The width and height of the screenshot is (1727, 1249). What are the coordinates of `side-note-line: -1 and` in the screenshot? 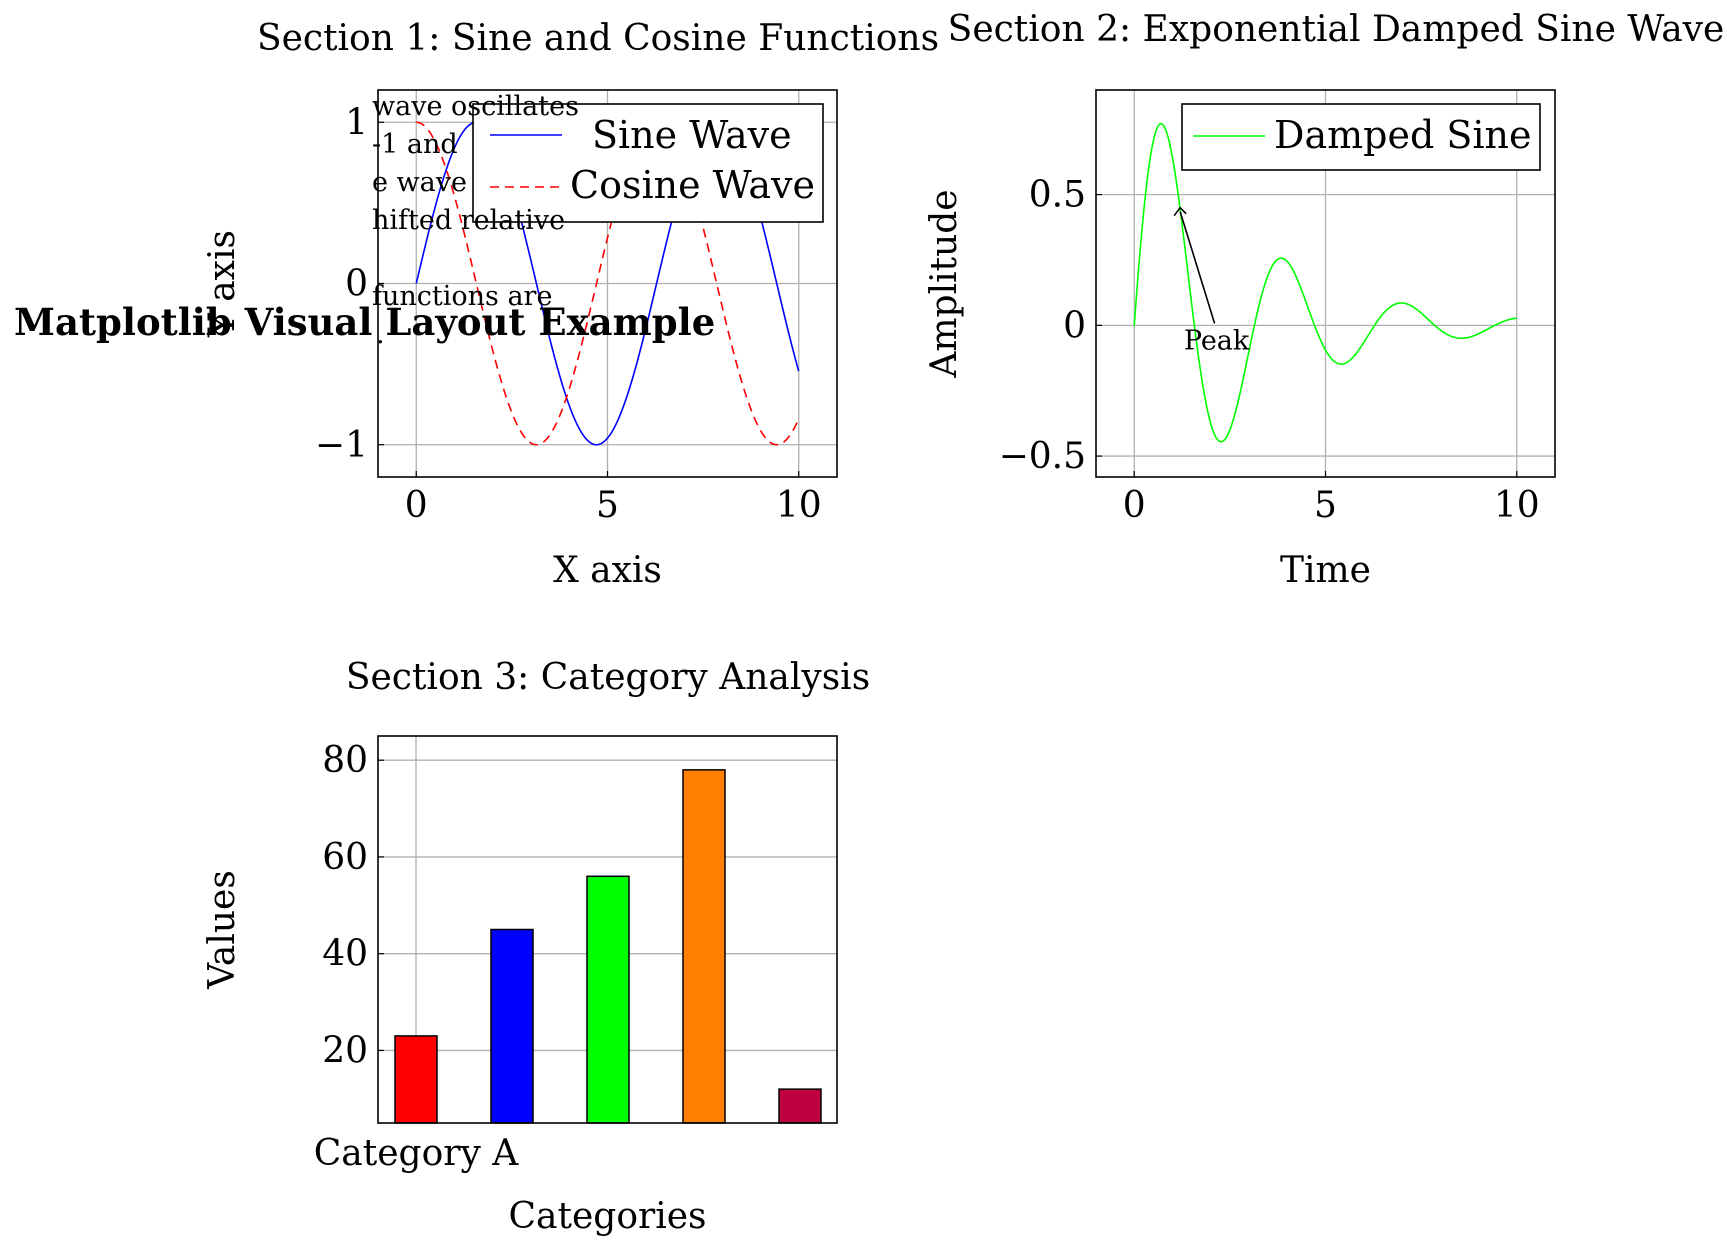 It's located at (415, 144).